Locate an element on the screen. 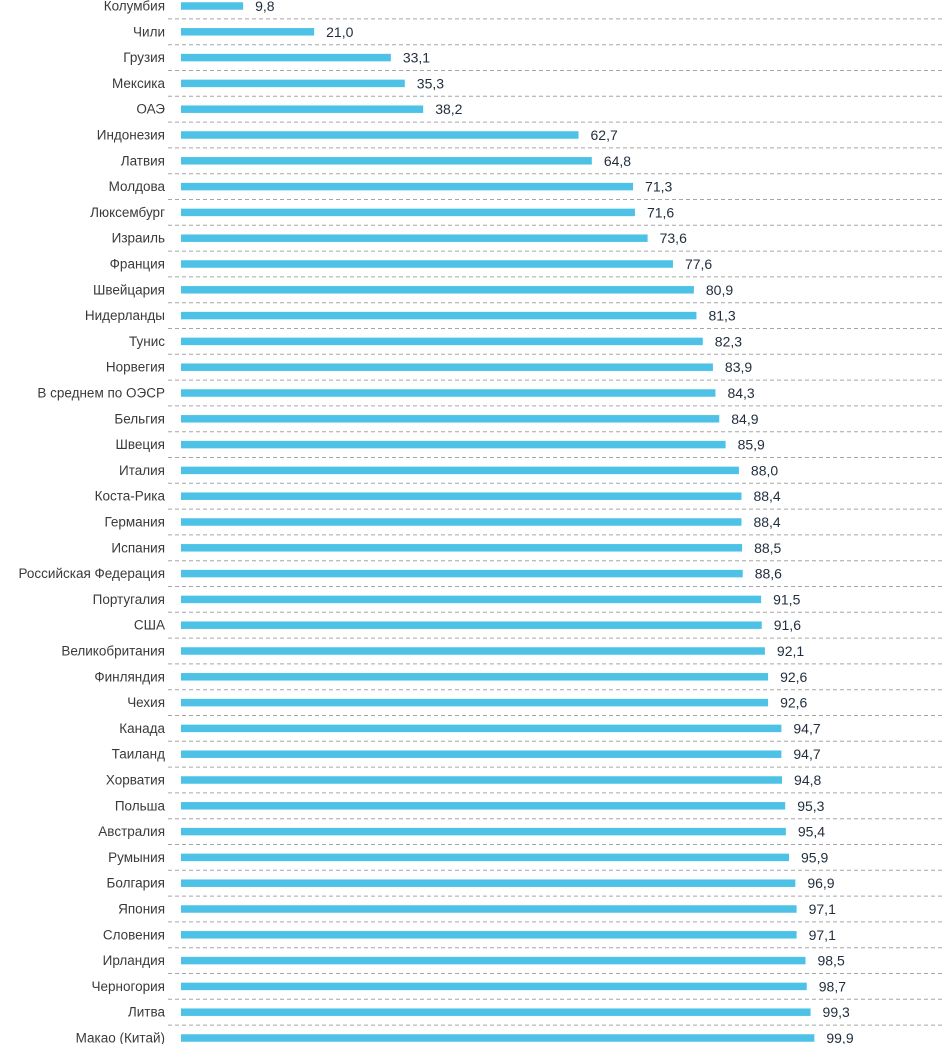 The image size is (942, 1044). value-label: 99,9 is located at coordinates (839, 1037).